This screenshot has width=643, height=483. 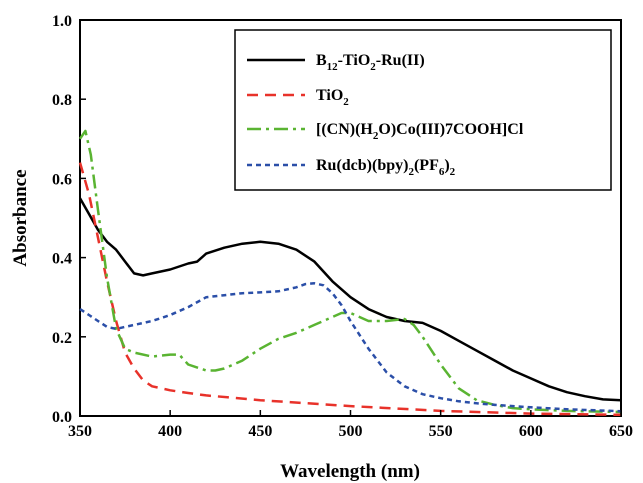 What do you see at coordinates (62, 259) in the screenshot?
I see `y-tick-label: 0.4` at bounding box center [62, 259].